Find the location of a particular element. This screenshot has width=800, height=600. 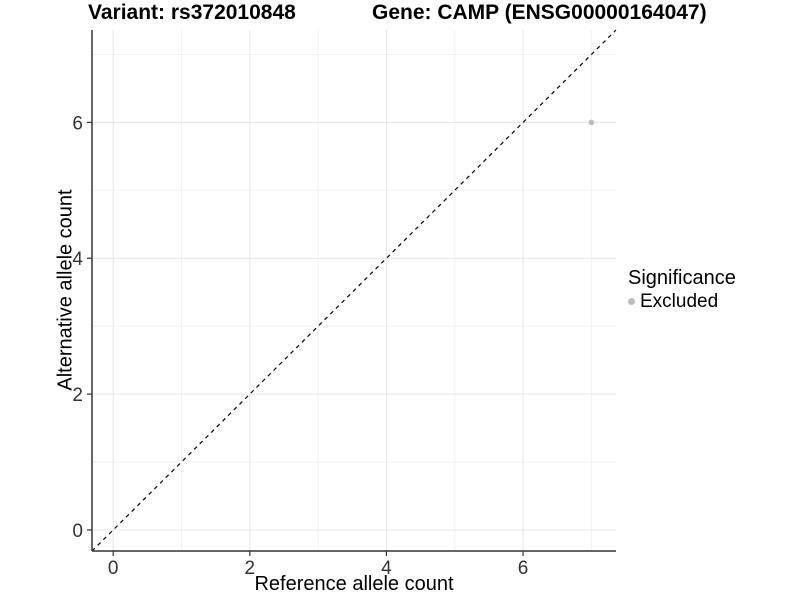

x-tick-label: 0 is located at coordinates (113, 568).